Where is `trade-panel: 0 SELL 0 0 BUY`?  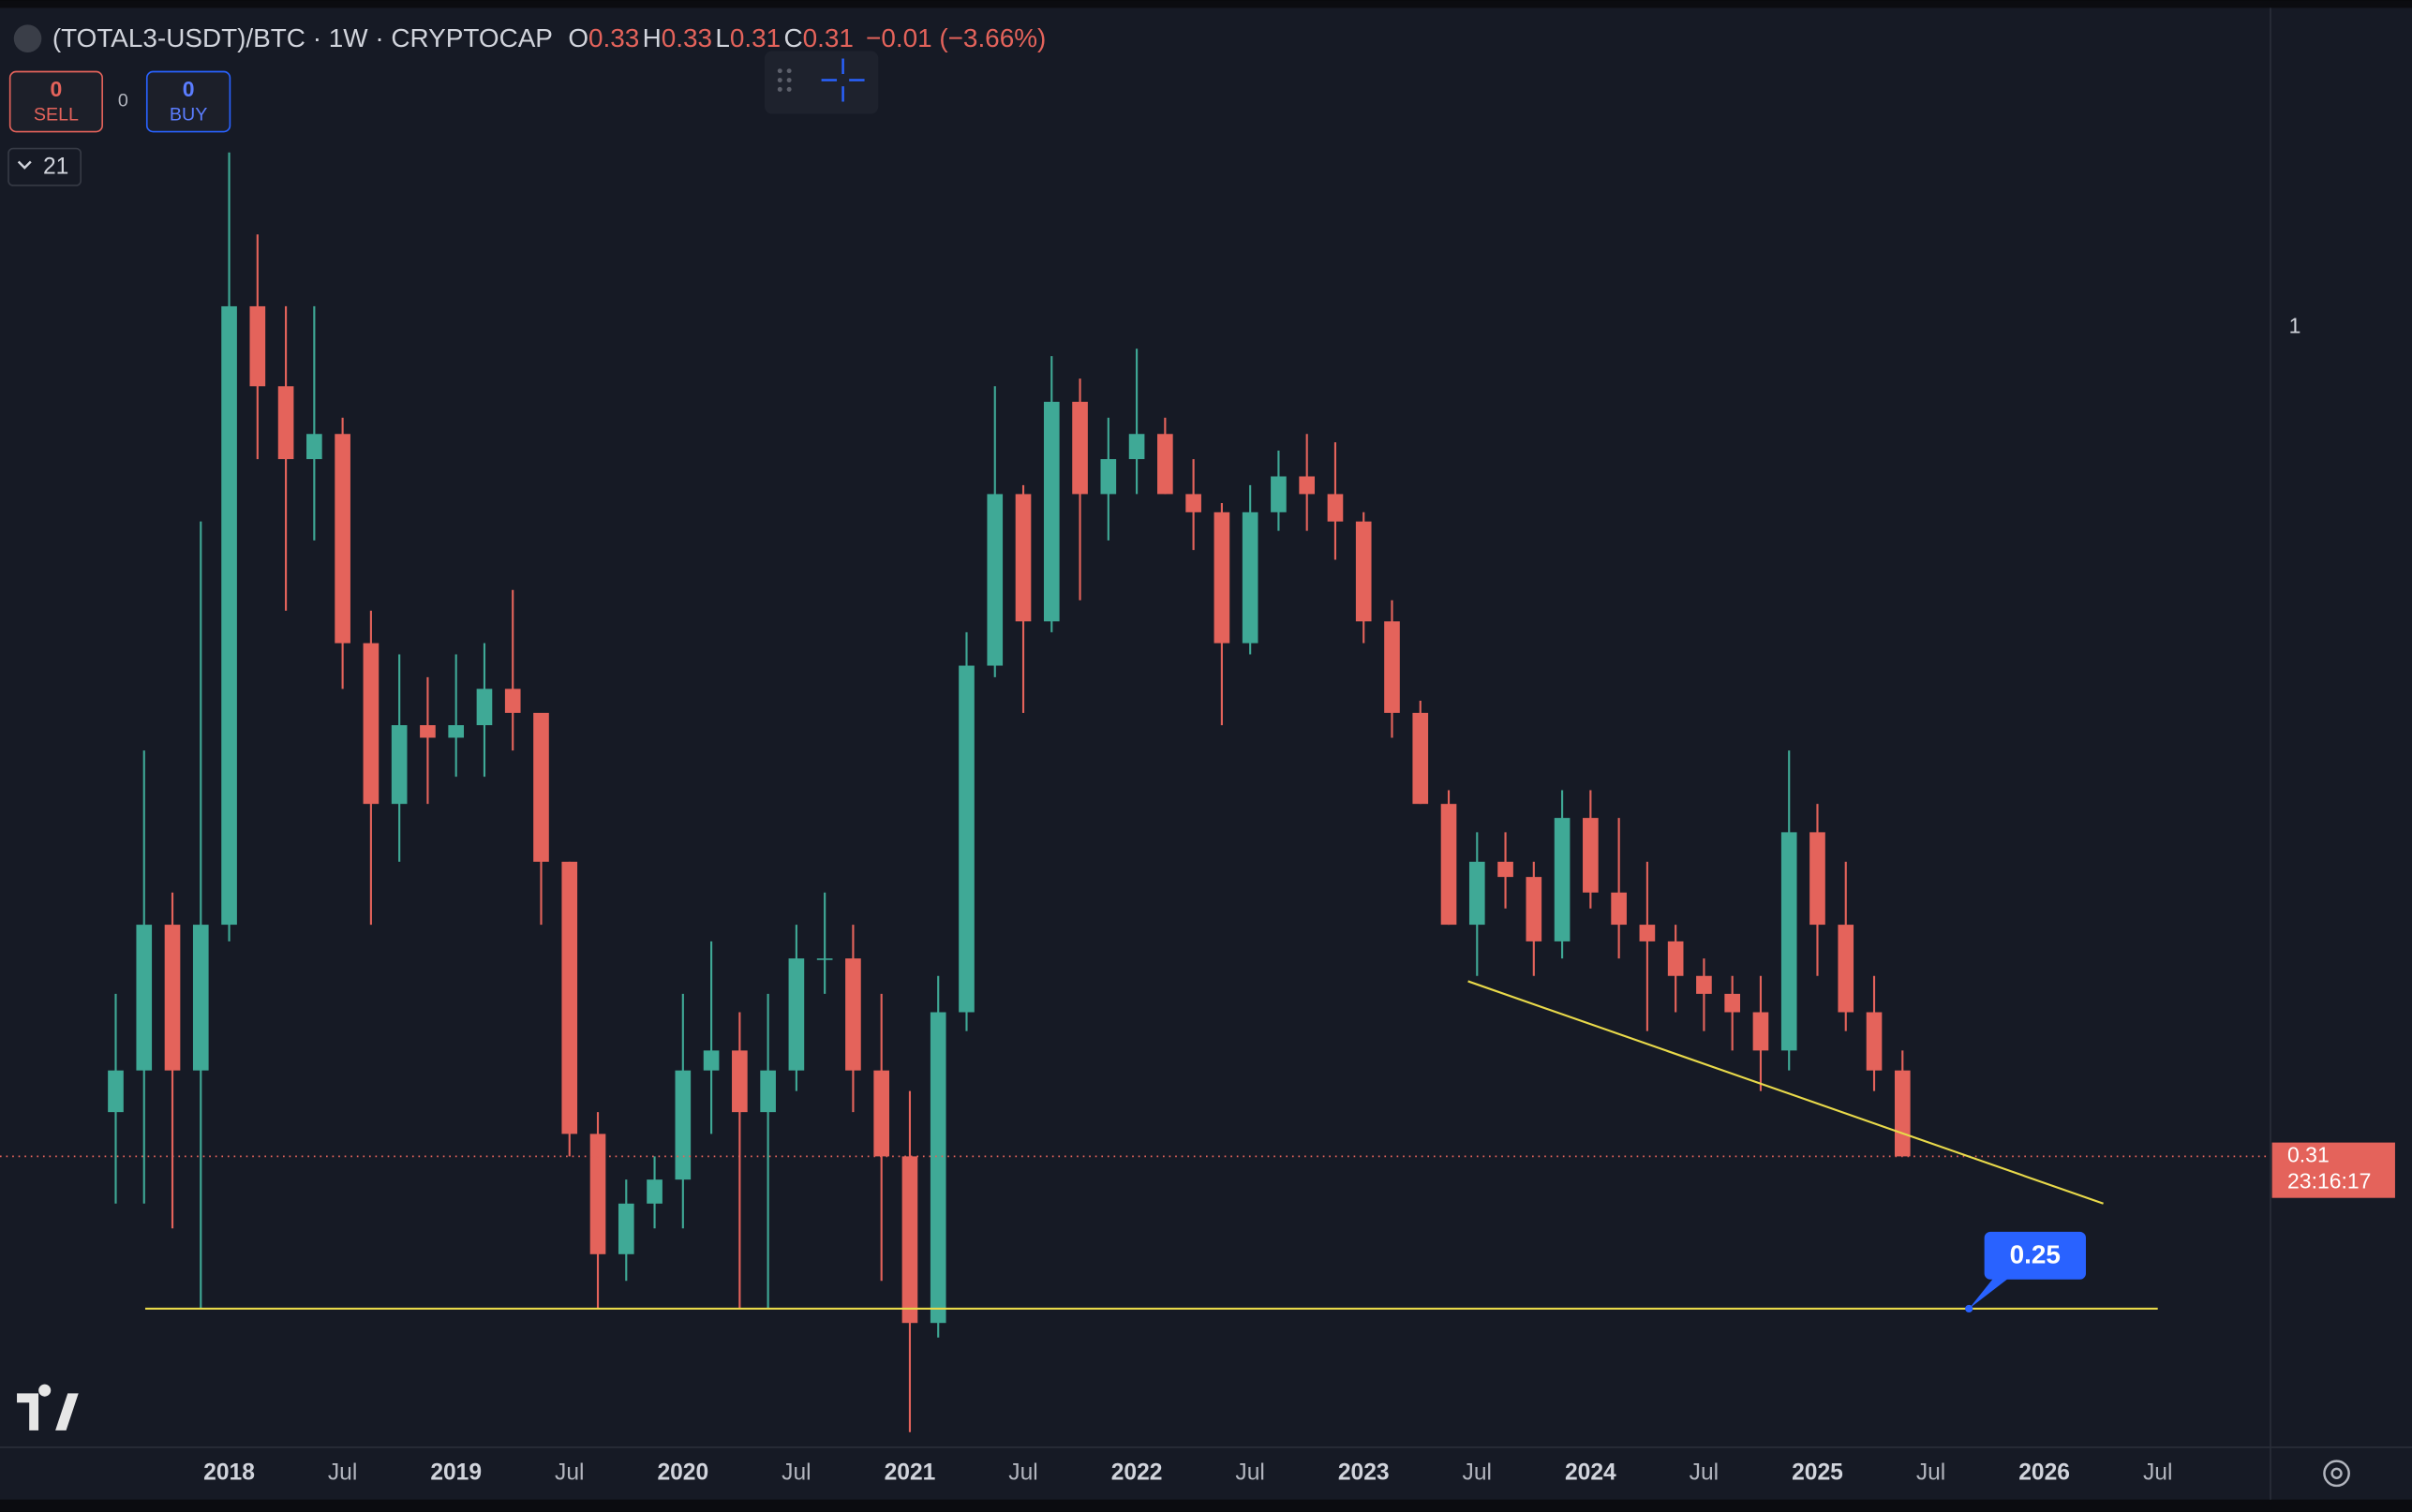
trade-panel: 0 SELL 0 0 BUY is located at coordinates (120, 101).